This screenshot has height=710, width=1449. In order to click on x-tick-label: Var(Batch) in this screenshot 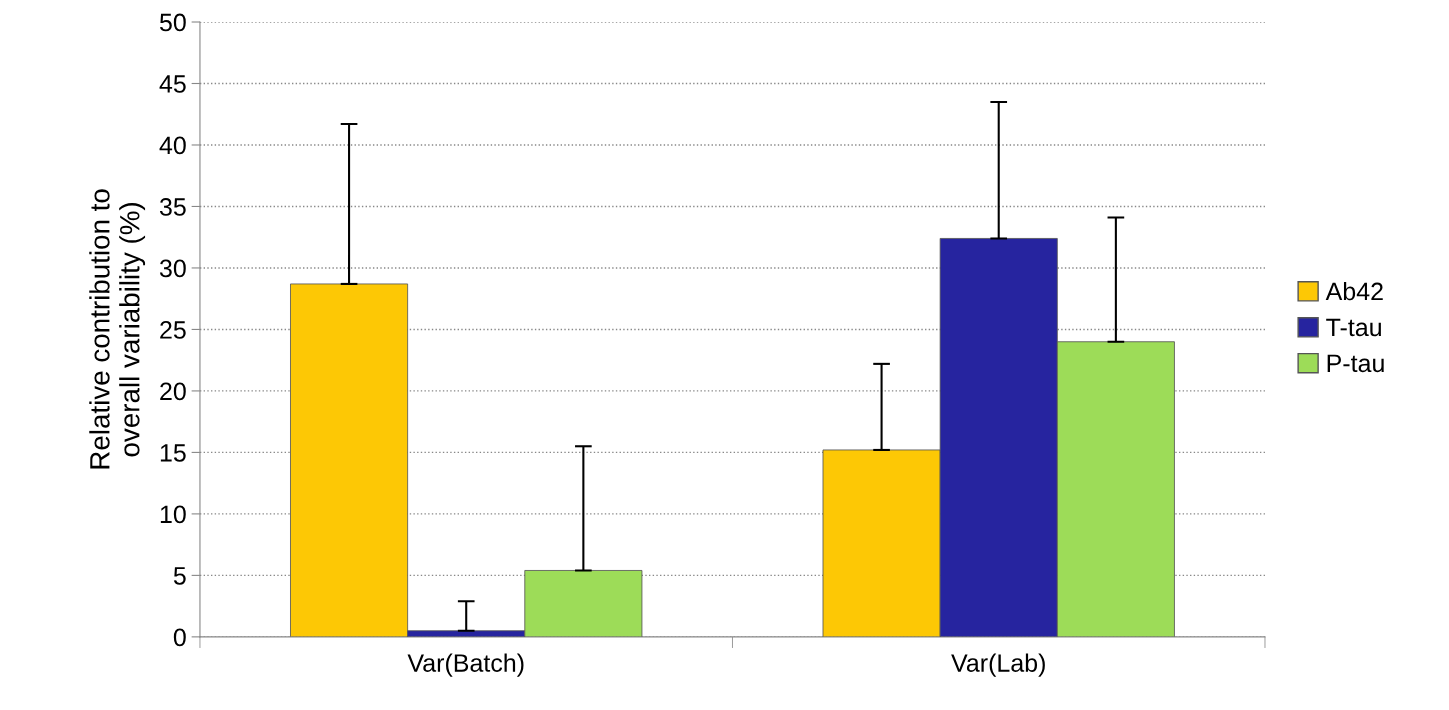, I will do `click(465, 665)`.